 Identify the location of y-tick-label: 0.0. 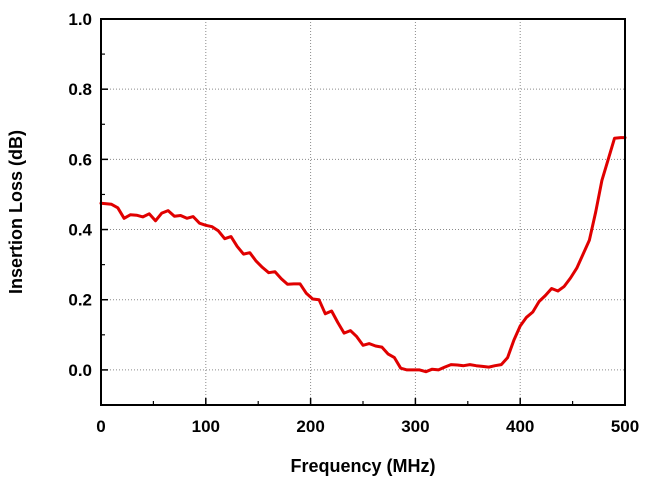
(80, 370).